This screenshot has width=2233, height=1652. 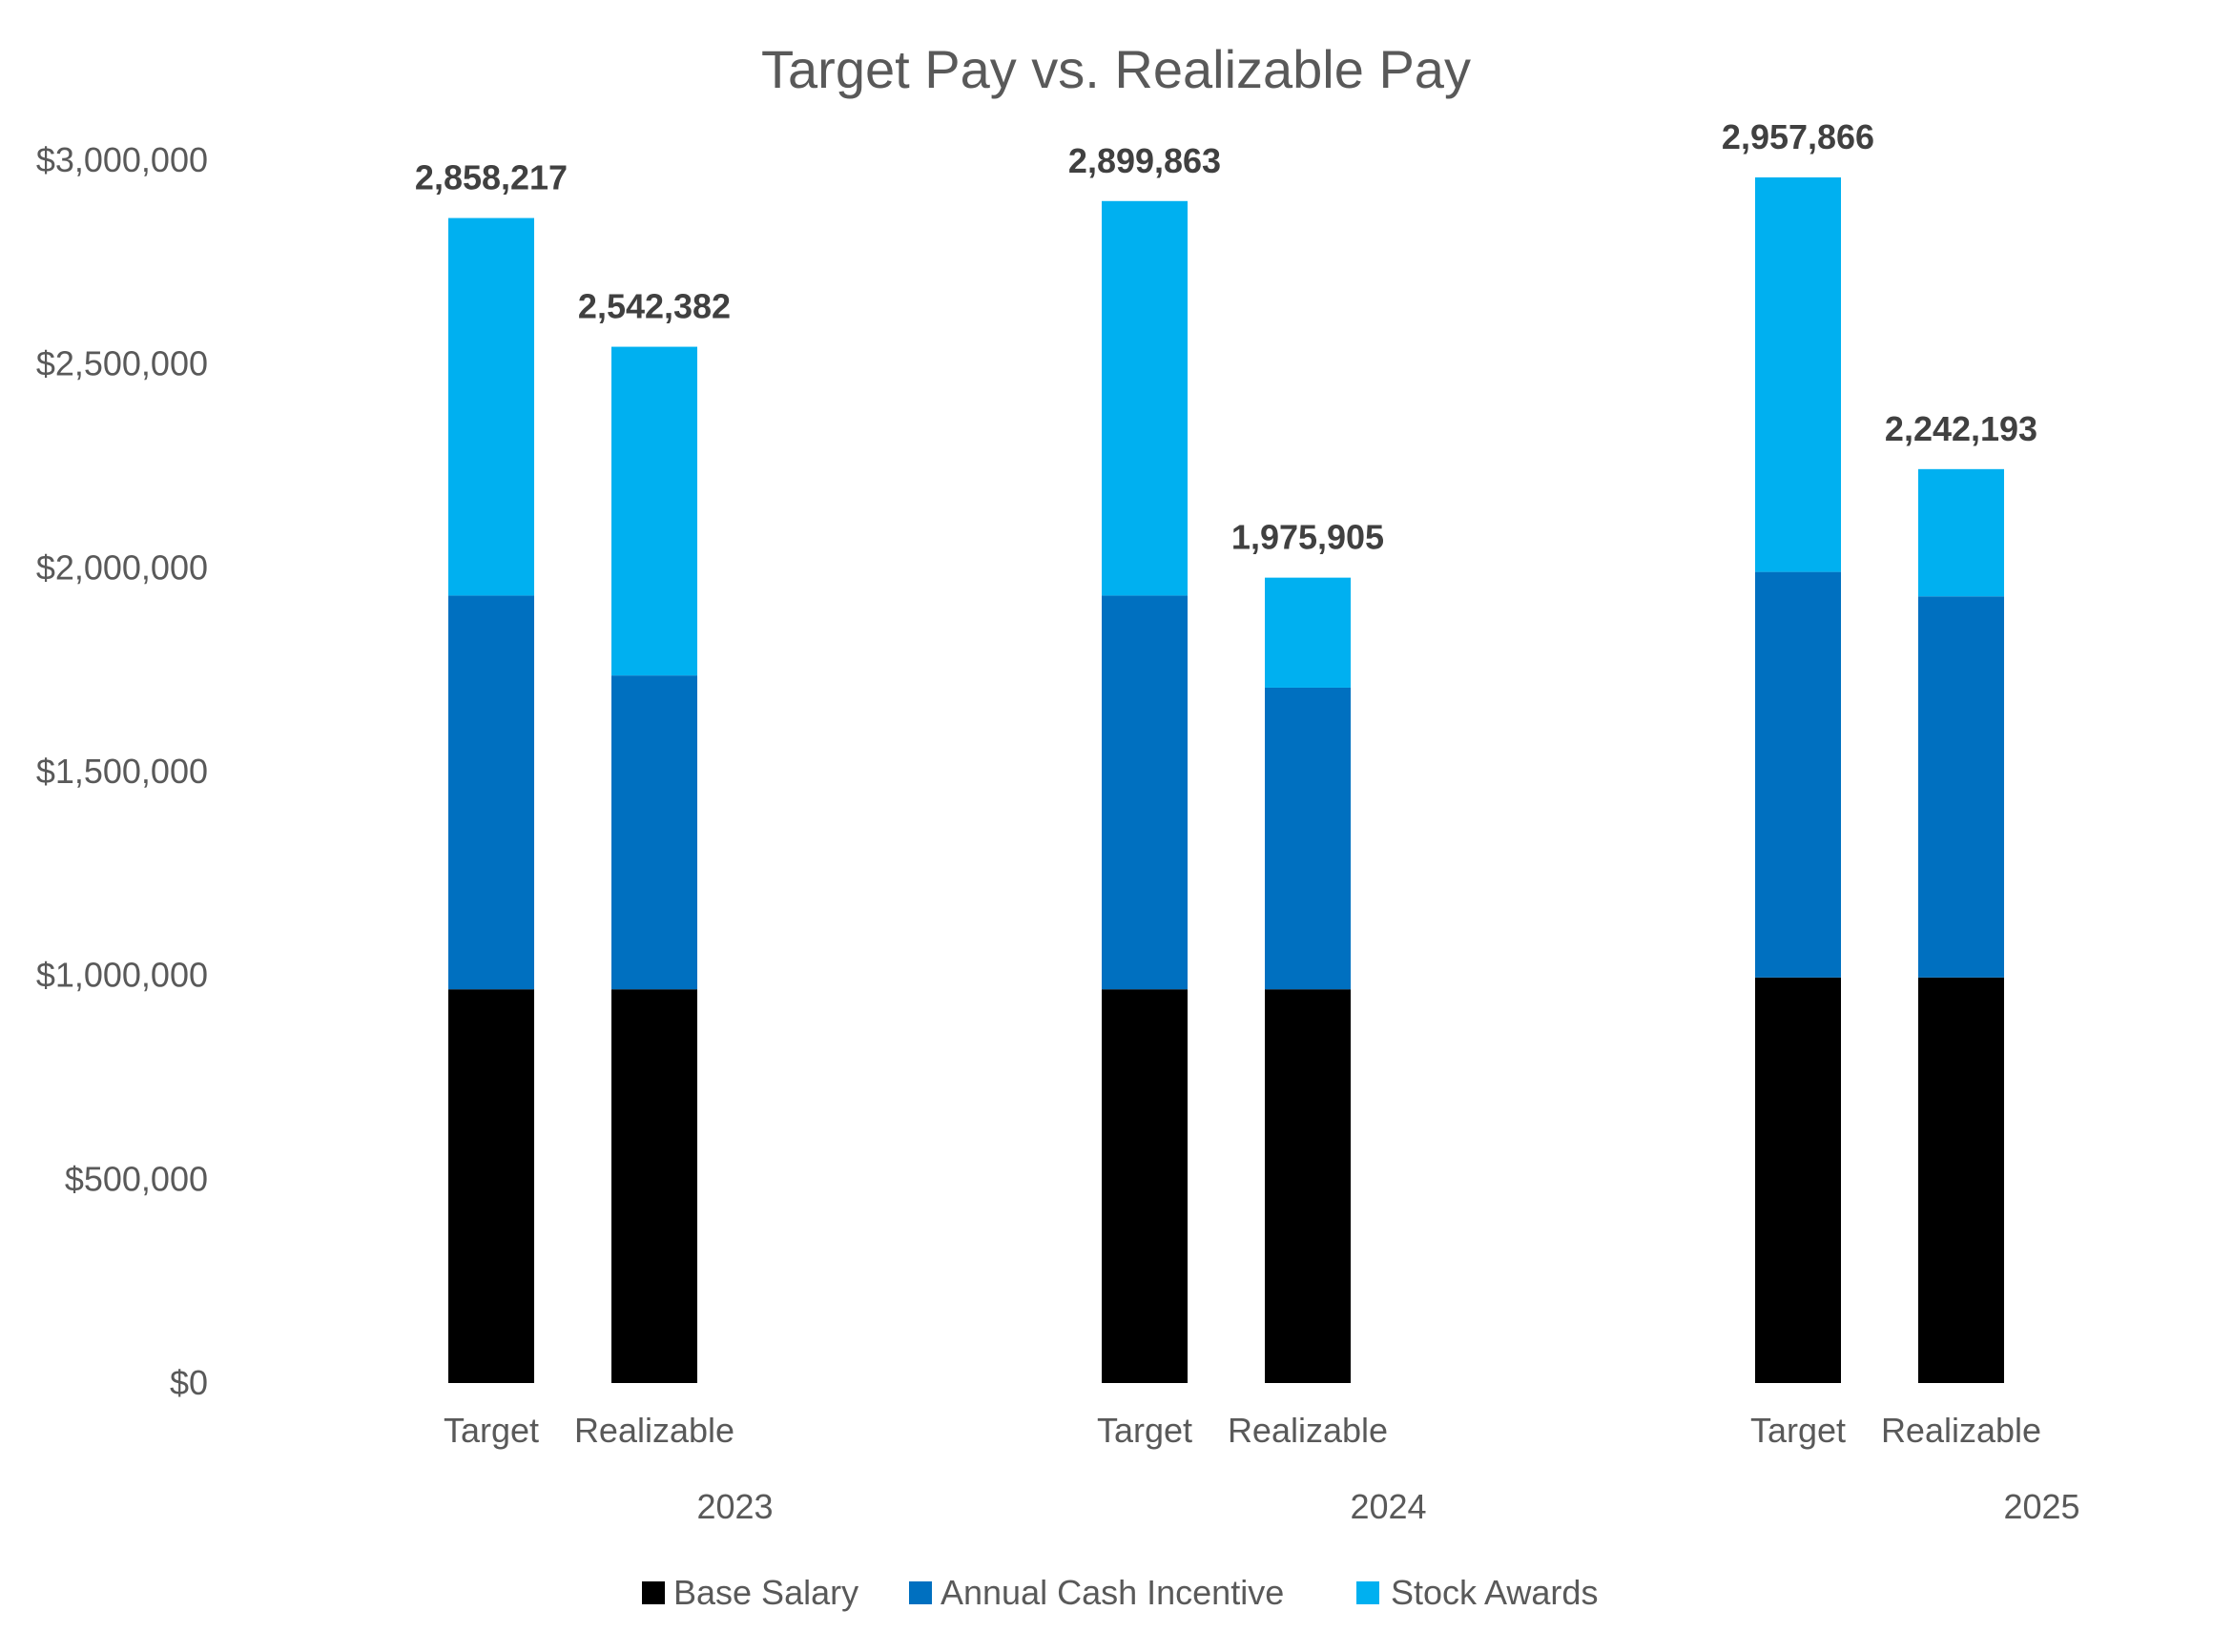 What do you see at coordinates (1388, 1507) in the screenshot?
I see `group-label: 2024` at bounding box center [1388, 1507].